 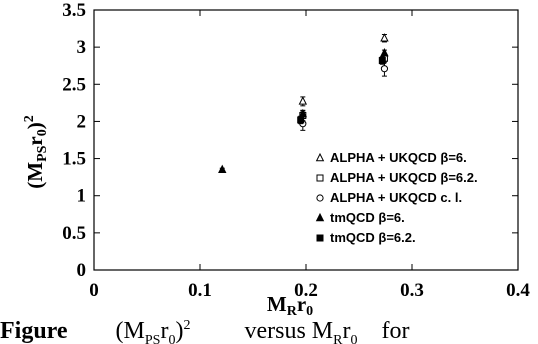 What do you see at coordinates (82, 47) in the screenshot?
I see `y-tick-label: 3` at bounding box center [82, 47].